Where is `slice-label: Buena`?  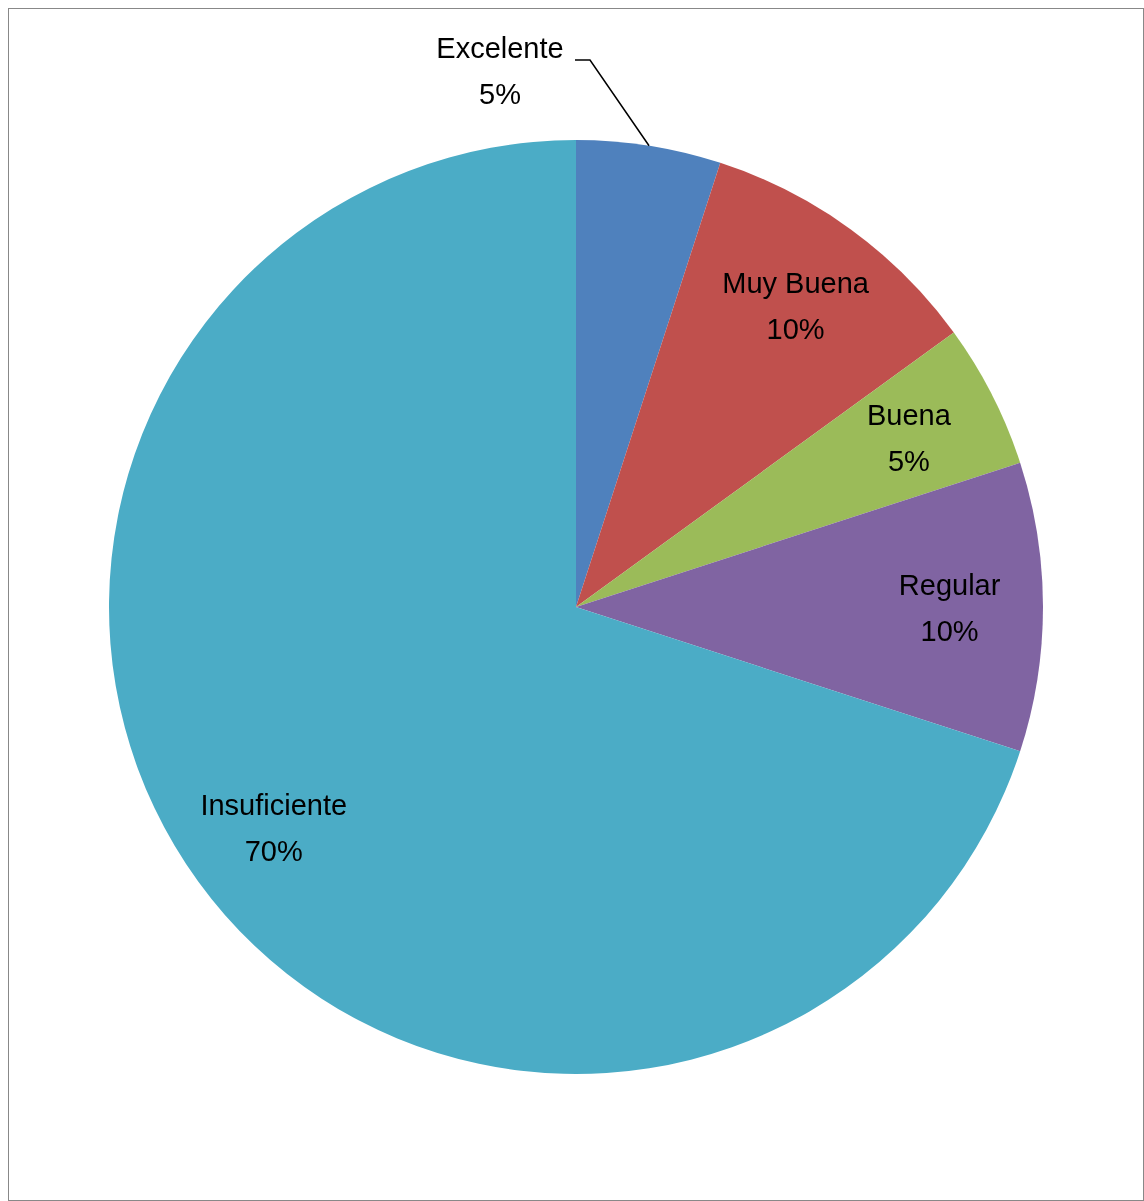
slice-label: Buena is located at coordinates (909, 415).